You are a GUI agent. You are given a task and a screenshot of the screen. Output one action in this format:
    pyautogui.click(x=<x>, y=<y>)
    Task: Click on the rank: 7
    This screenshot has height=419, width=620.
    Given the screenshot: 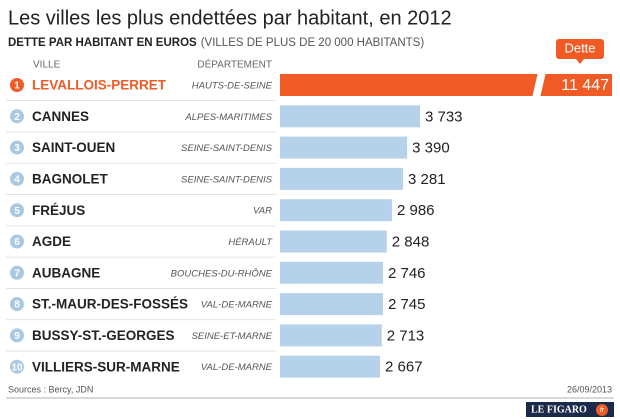 What is the action you would take?
    pyautogui.click(x=17, y=273)
    